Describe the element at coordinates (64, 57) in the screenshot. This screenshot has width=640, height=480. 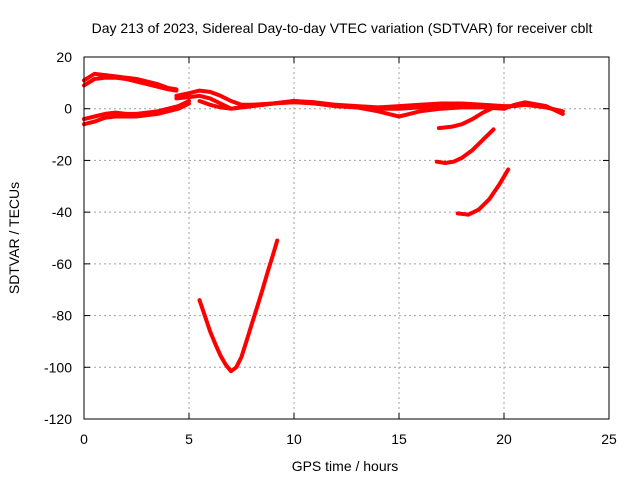
I see `y-tick-label: 20` at that location.